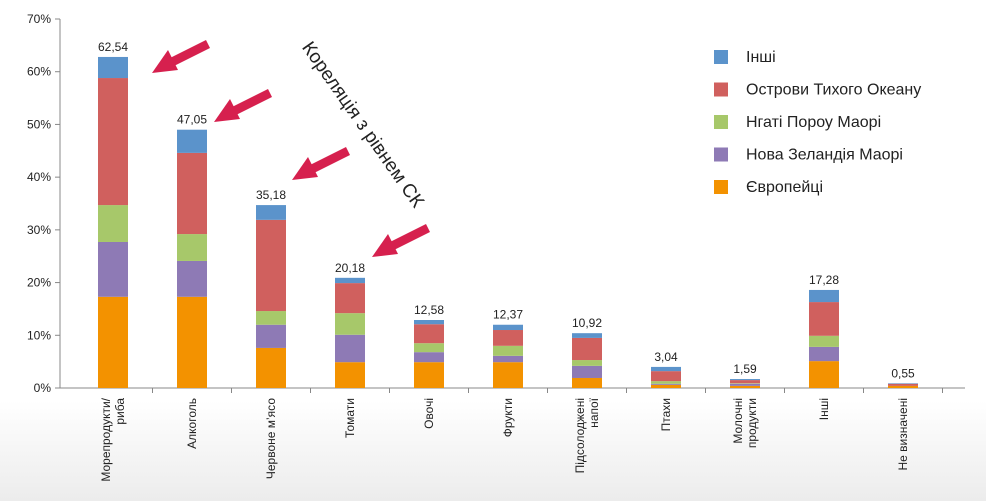  What do you see at coordinates (666, 357) in the screenshot?
I see `total-label: 3,04` at bounding box center [666, 357].